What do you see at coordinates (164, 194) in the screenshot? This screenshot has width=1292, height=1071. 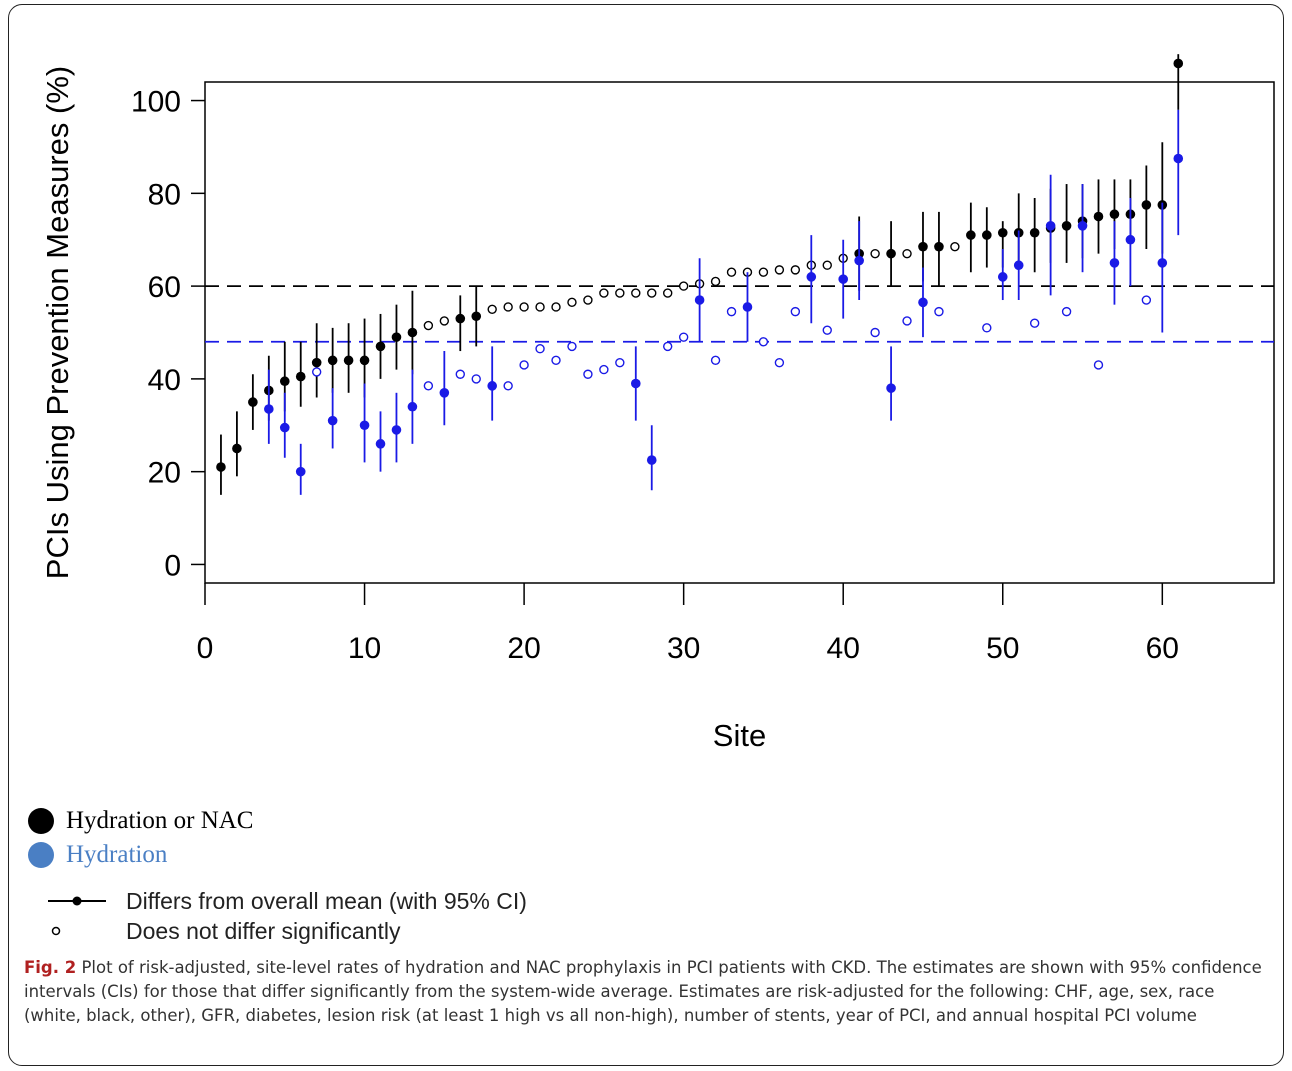 I see `y-tick-label: 80` at bounding box center [164, 194].